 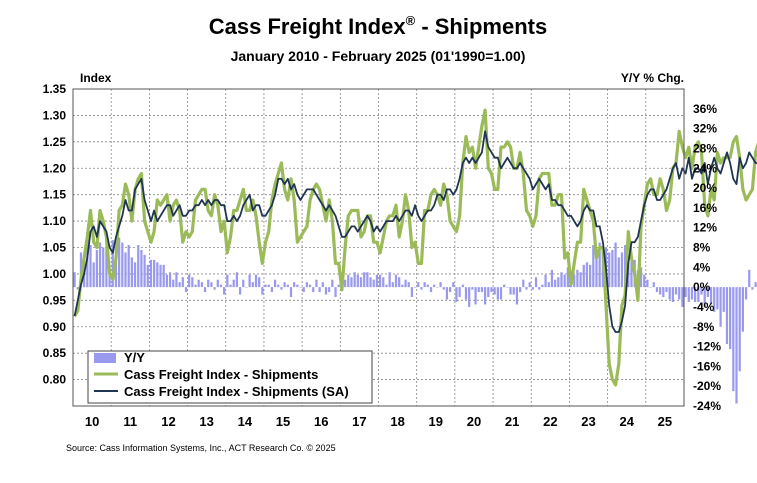 What do you see at coordinates (359, 421) in the screenshot?
I see `x-tick-label-7: 17` at bounding box center [359, 421].